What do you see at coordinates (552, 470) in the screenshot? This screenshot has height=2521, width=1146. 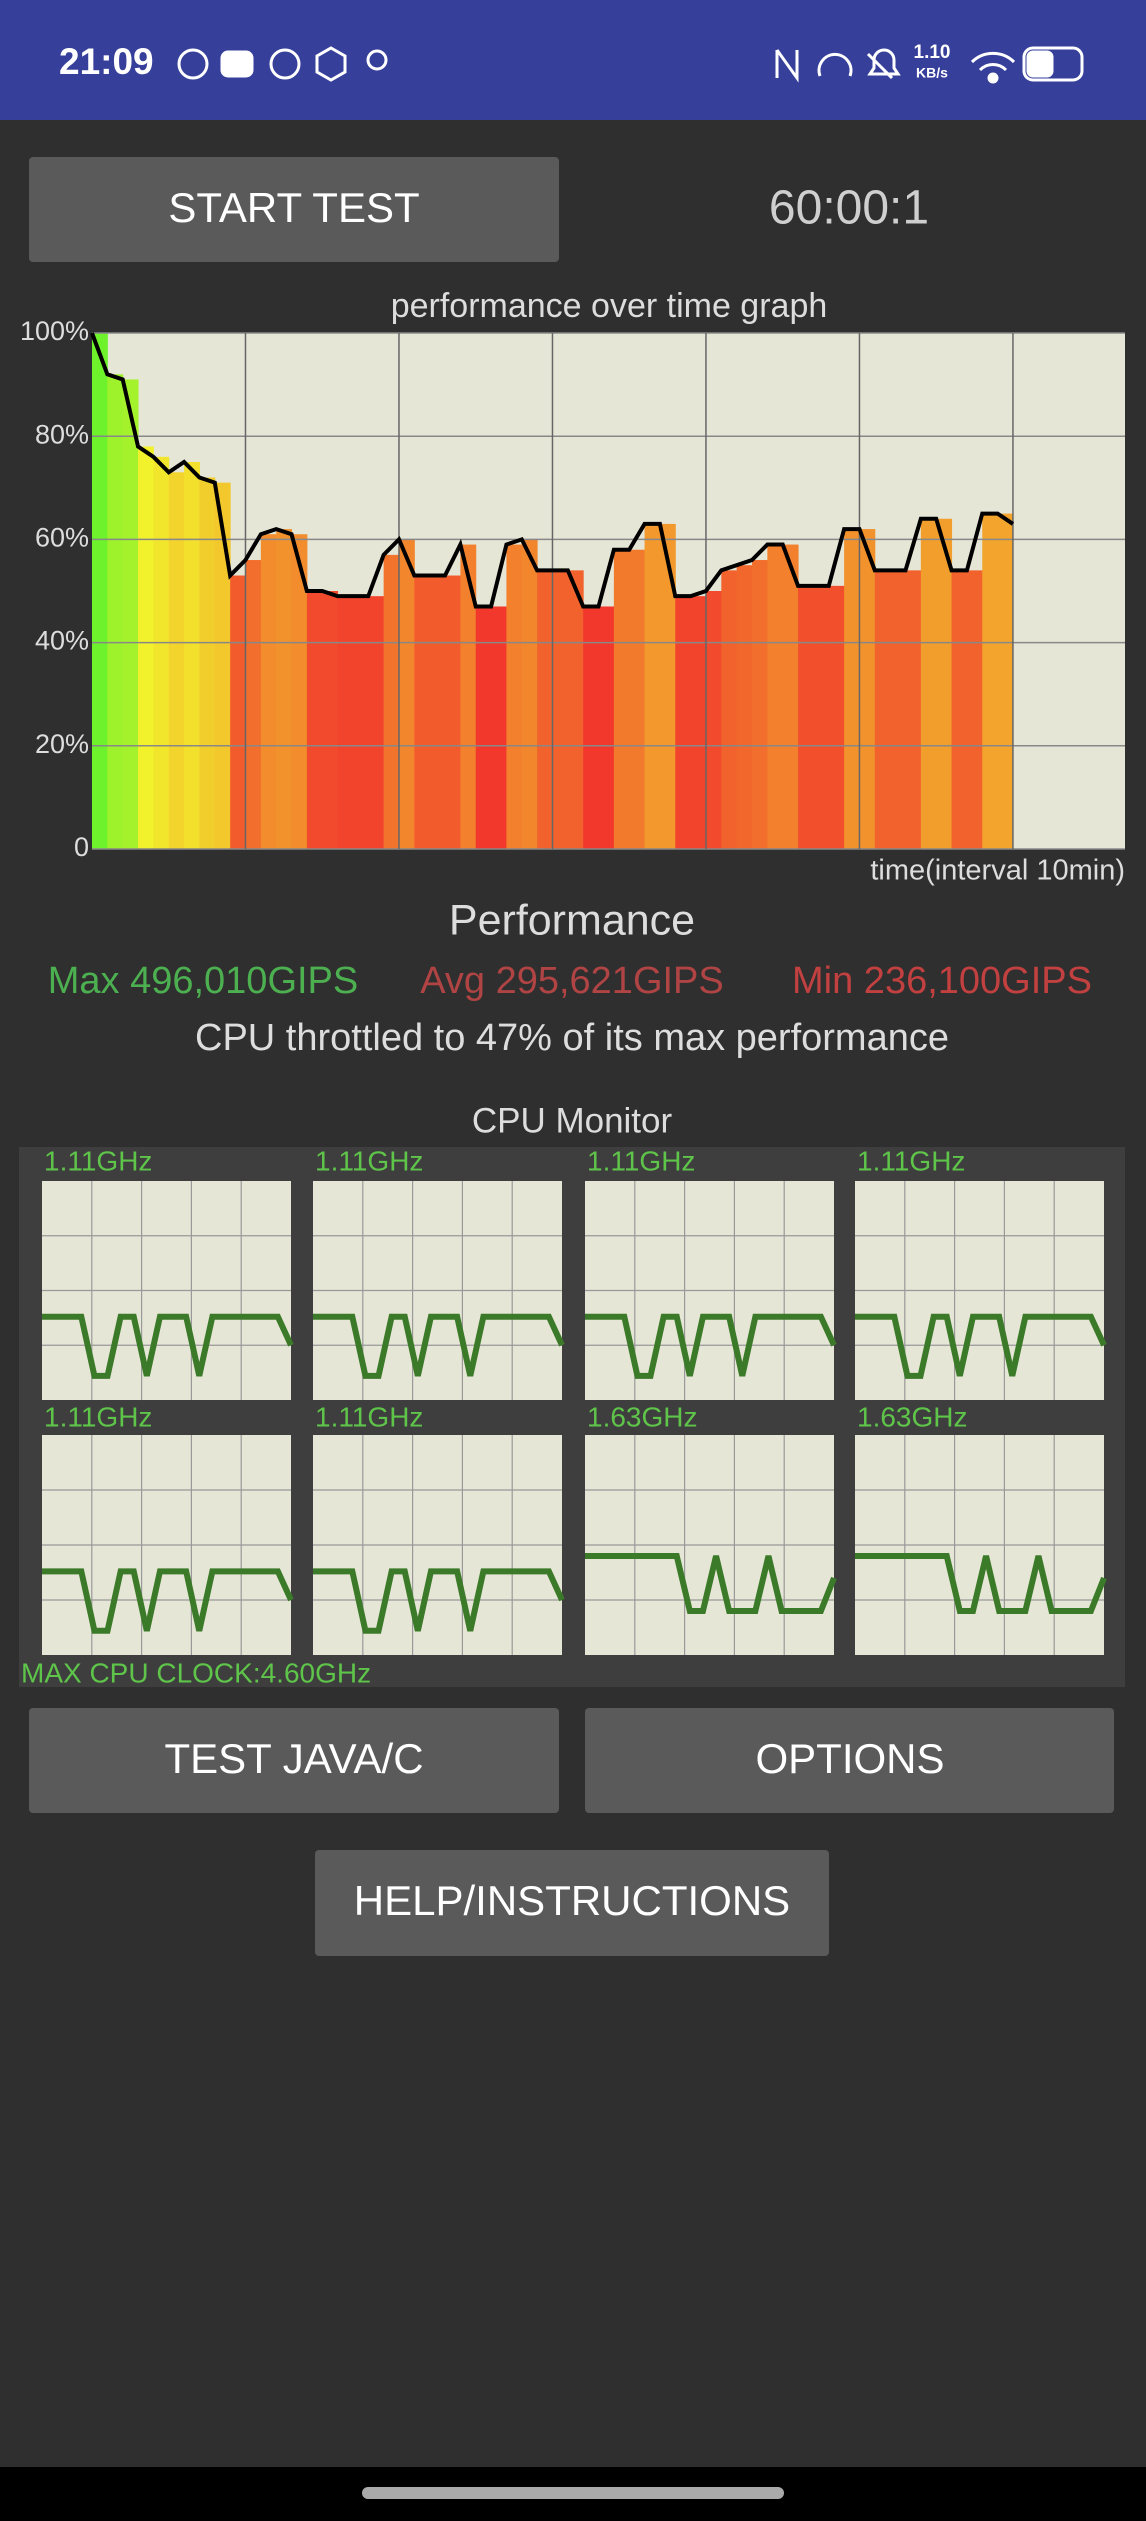 I see `perf-line` at bounding box center [552, 470].